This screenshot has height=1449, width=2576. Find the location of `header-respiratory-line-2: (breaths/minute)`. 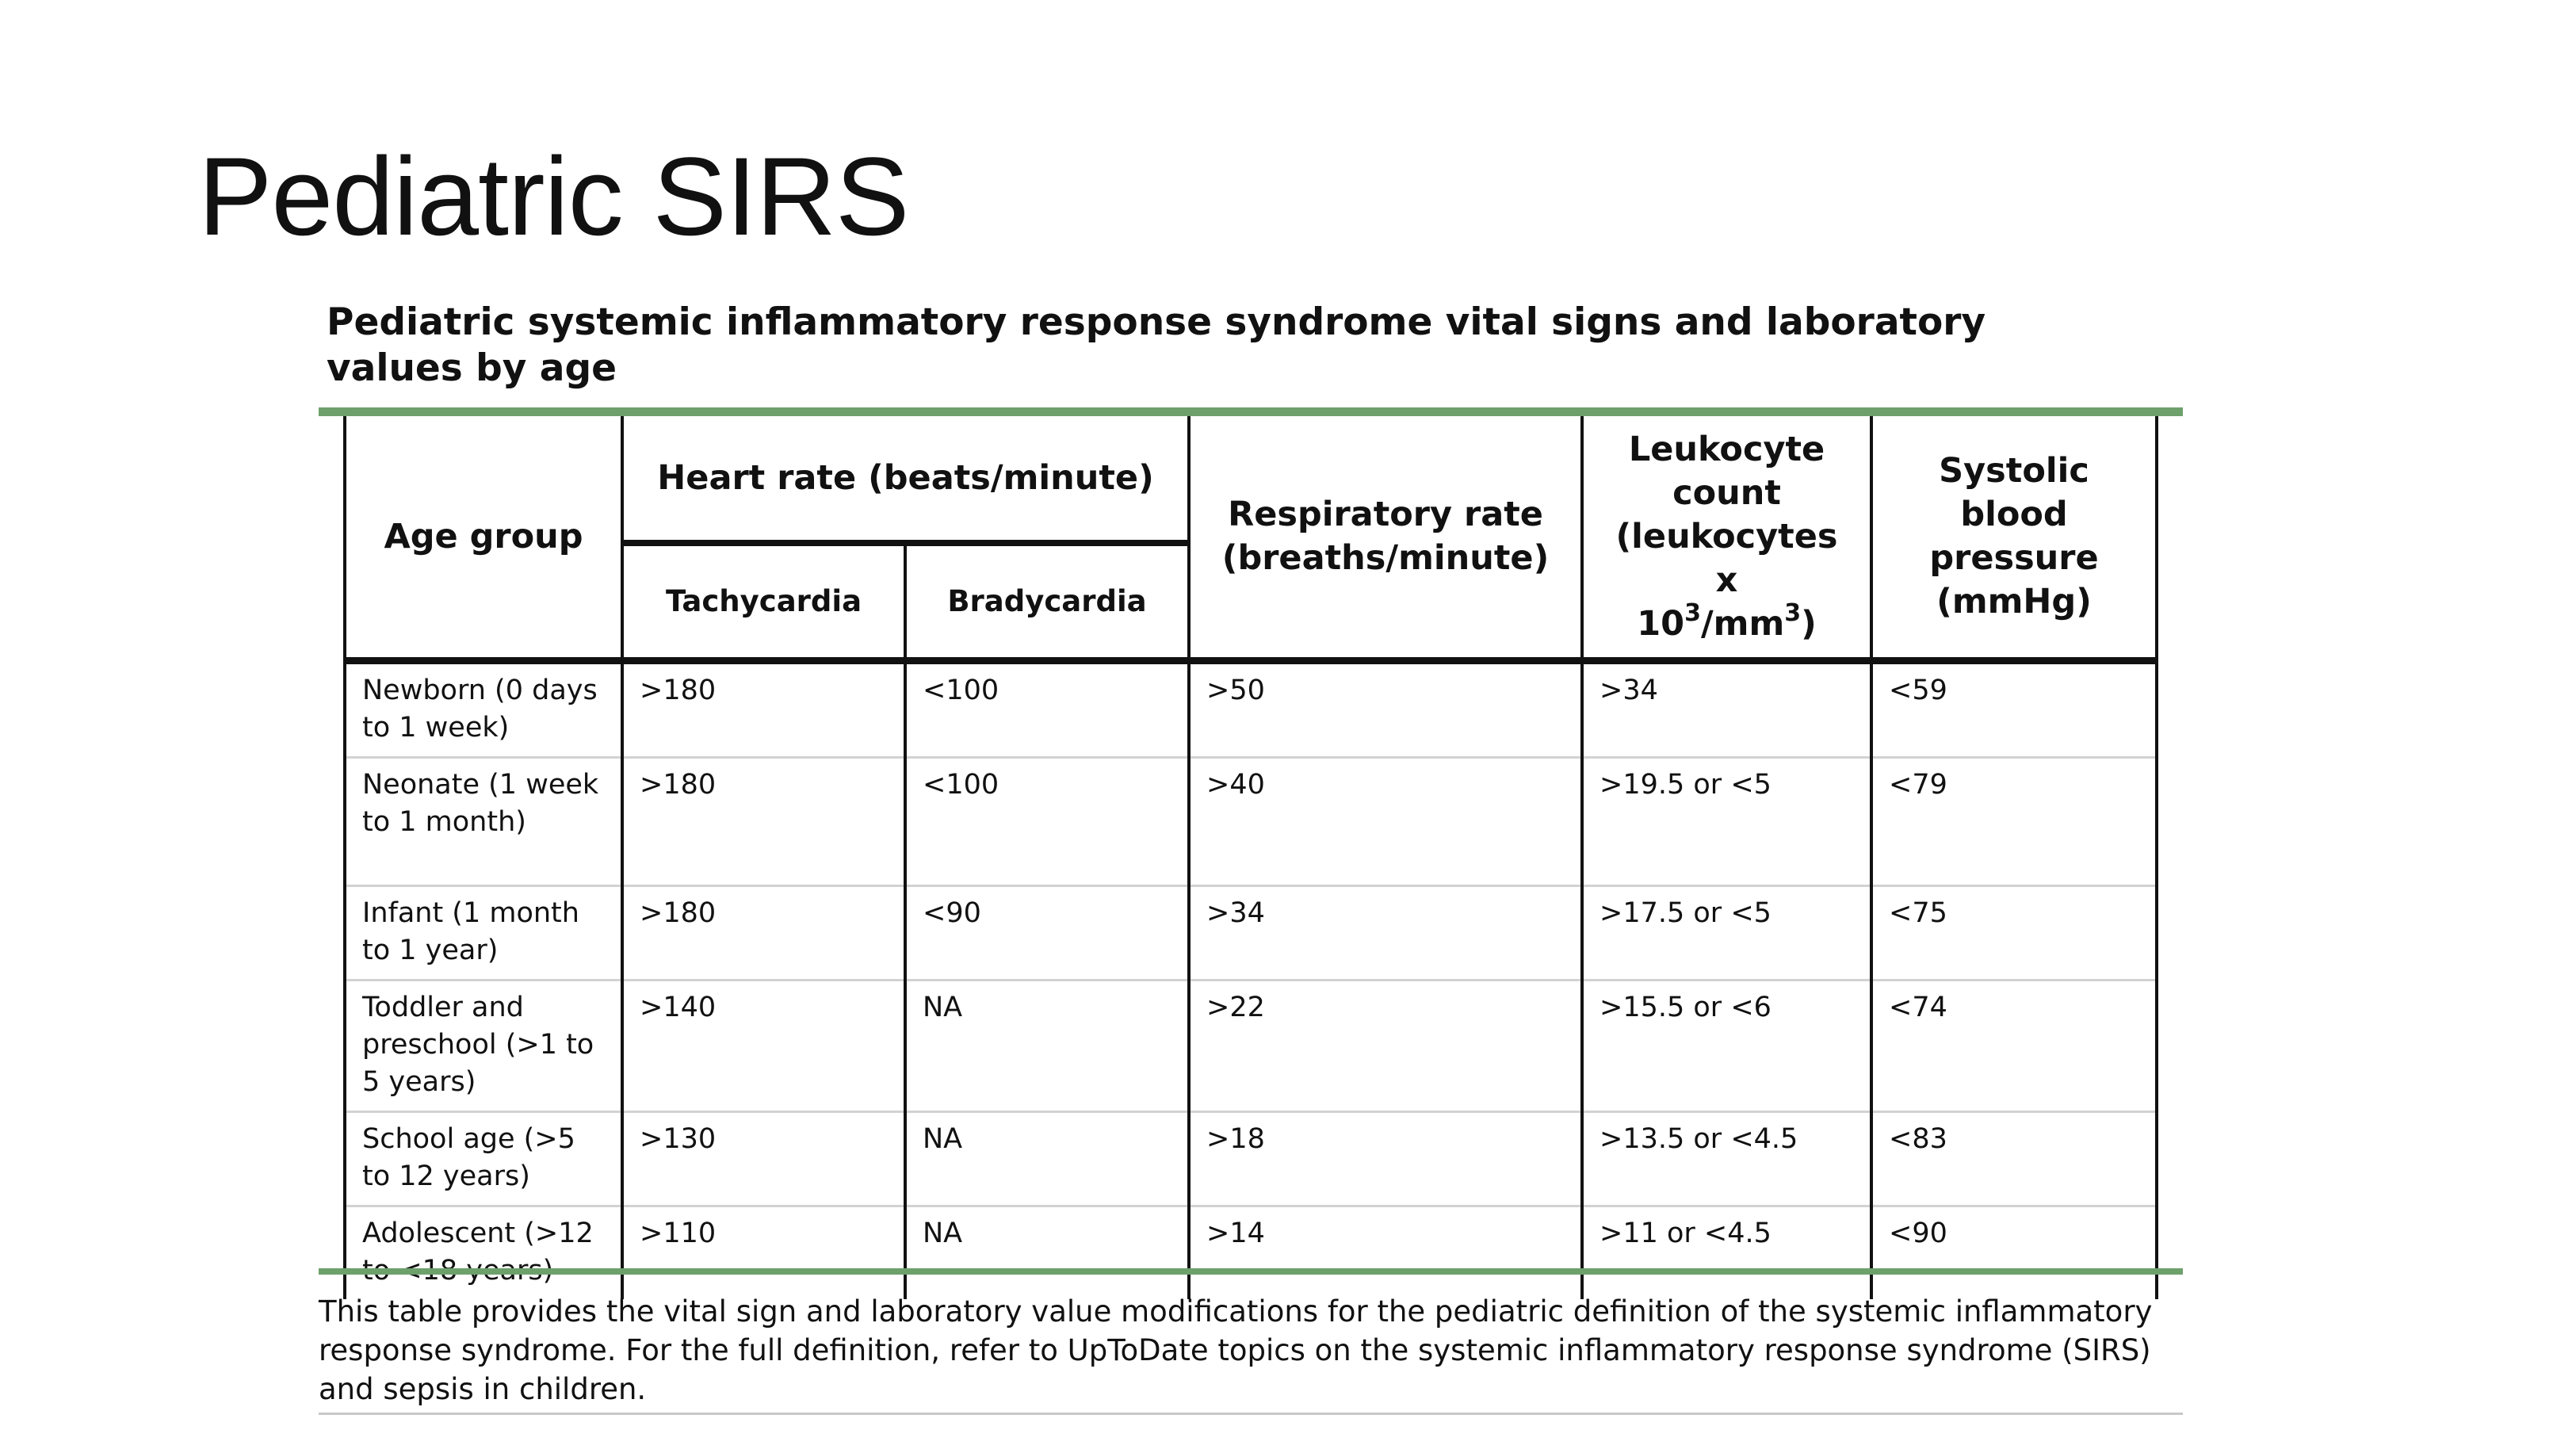

header-respiratory-line-2: (breaths/minute) is located at coordinates (1385, 558).